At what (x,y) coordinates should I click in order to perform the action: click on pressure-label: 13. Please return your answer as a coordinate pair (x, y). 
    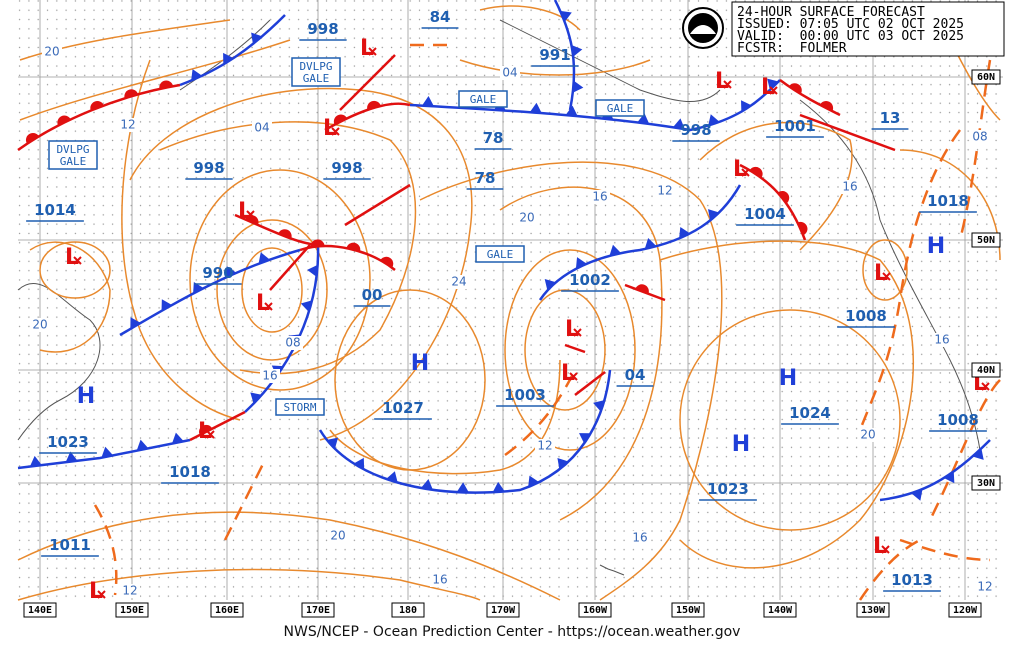
    Looking at the image, I should click on (890, 118).